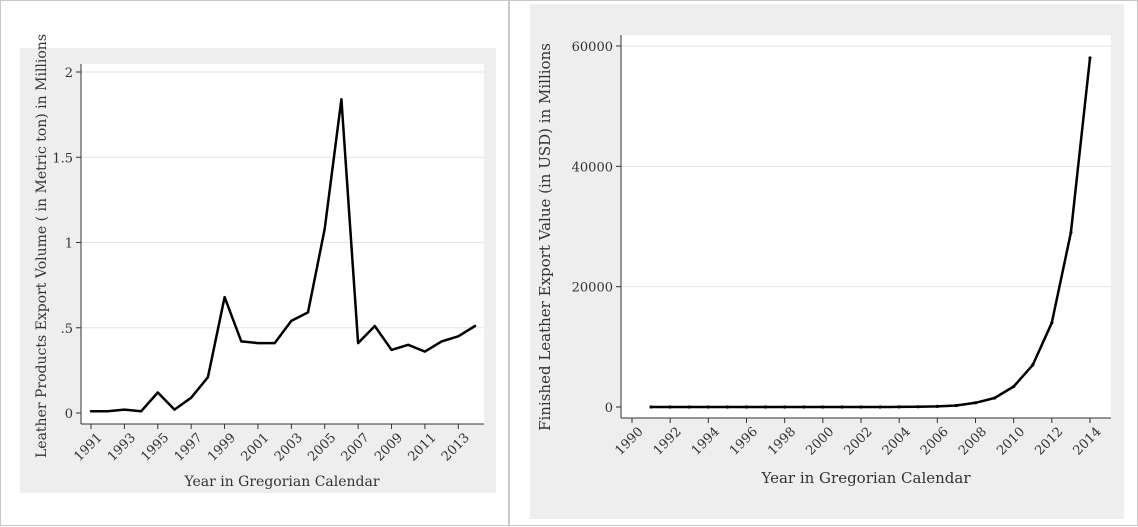 The height and width of the screenshot is (527, 1138). I want to click on y-tick-label: .5, so click(67, 329).